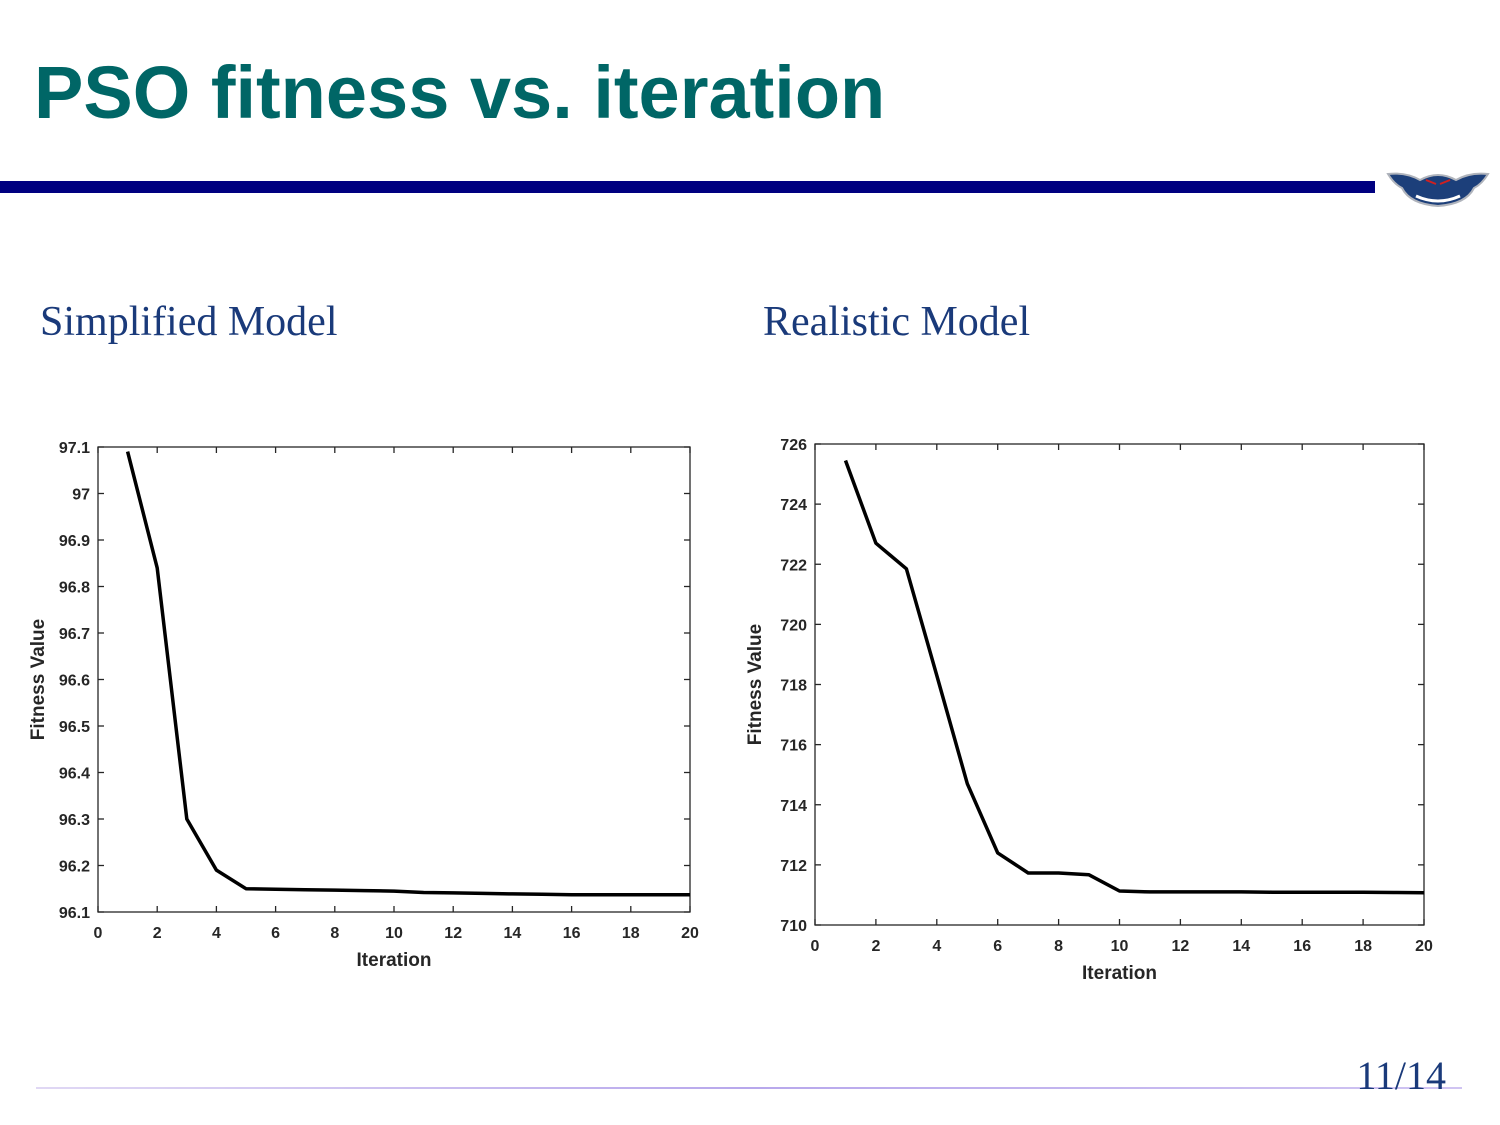 The width and height of the screenshot is (1500, 1125). I want to click on y-tick-label: 722, so click(793, 565).